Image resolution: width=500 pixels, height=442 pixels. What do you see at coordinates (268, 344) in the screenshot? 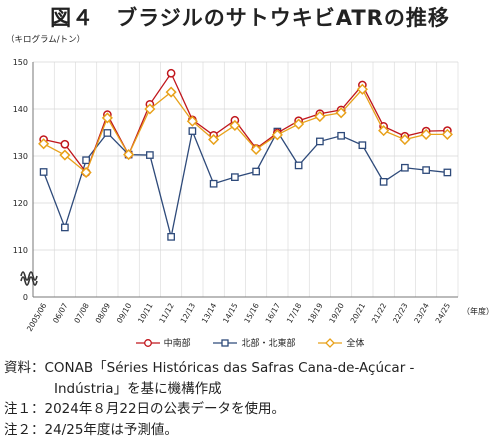
I see `legend-label-north-northeast: 北部・北東部` at bounding box center [268, 344].